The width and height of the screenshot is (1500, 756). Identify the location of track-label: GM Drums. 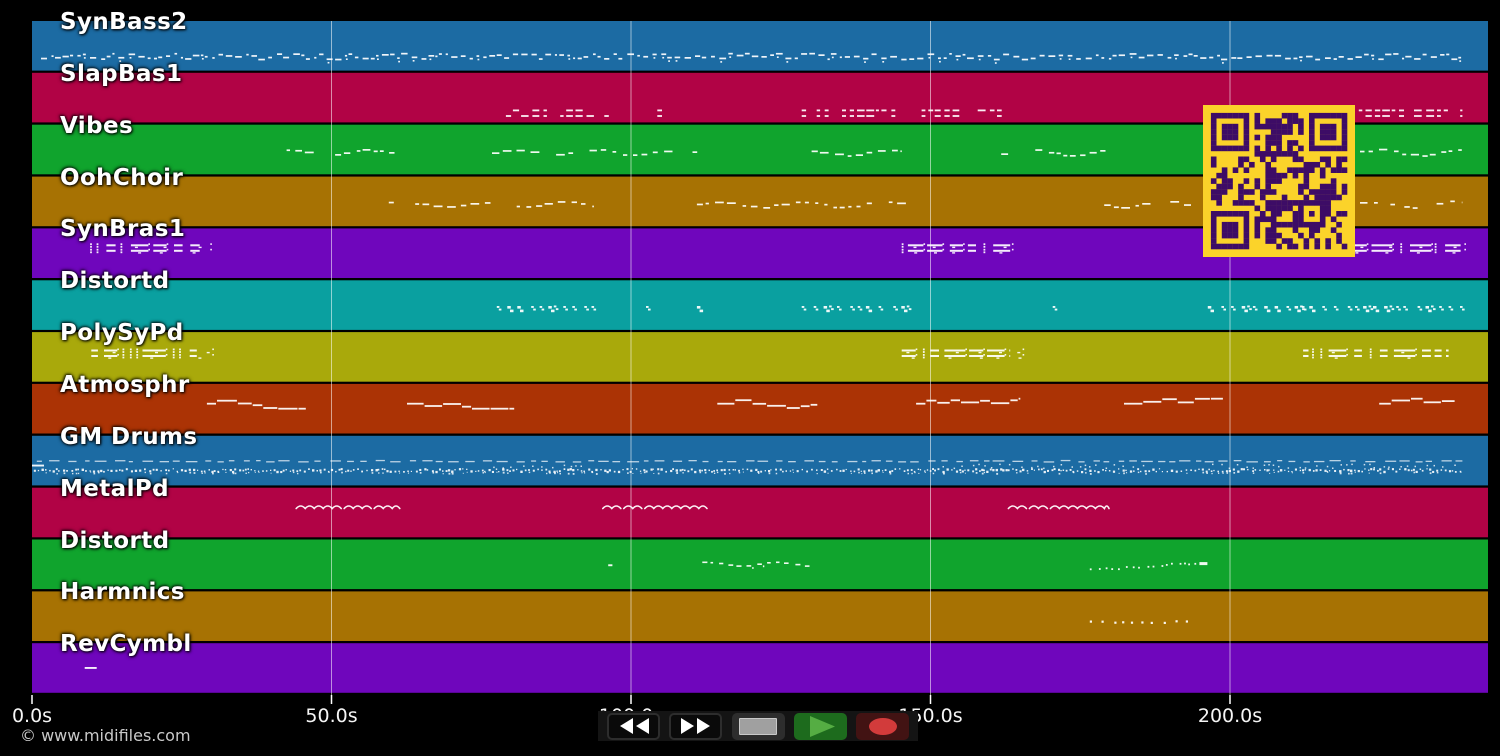
(129, 436).